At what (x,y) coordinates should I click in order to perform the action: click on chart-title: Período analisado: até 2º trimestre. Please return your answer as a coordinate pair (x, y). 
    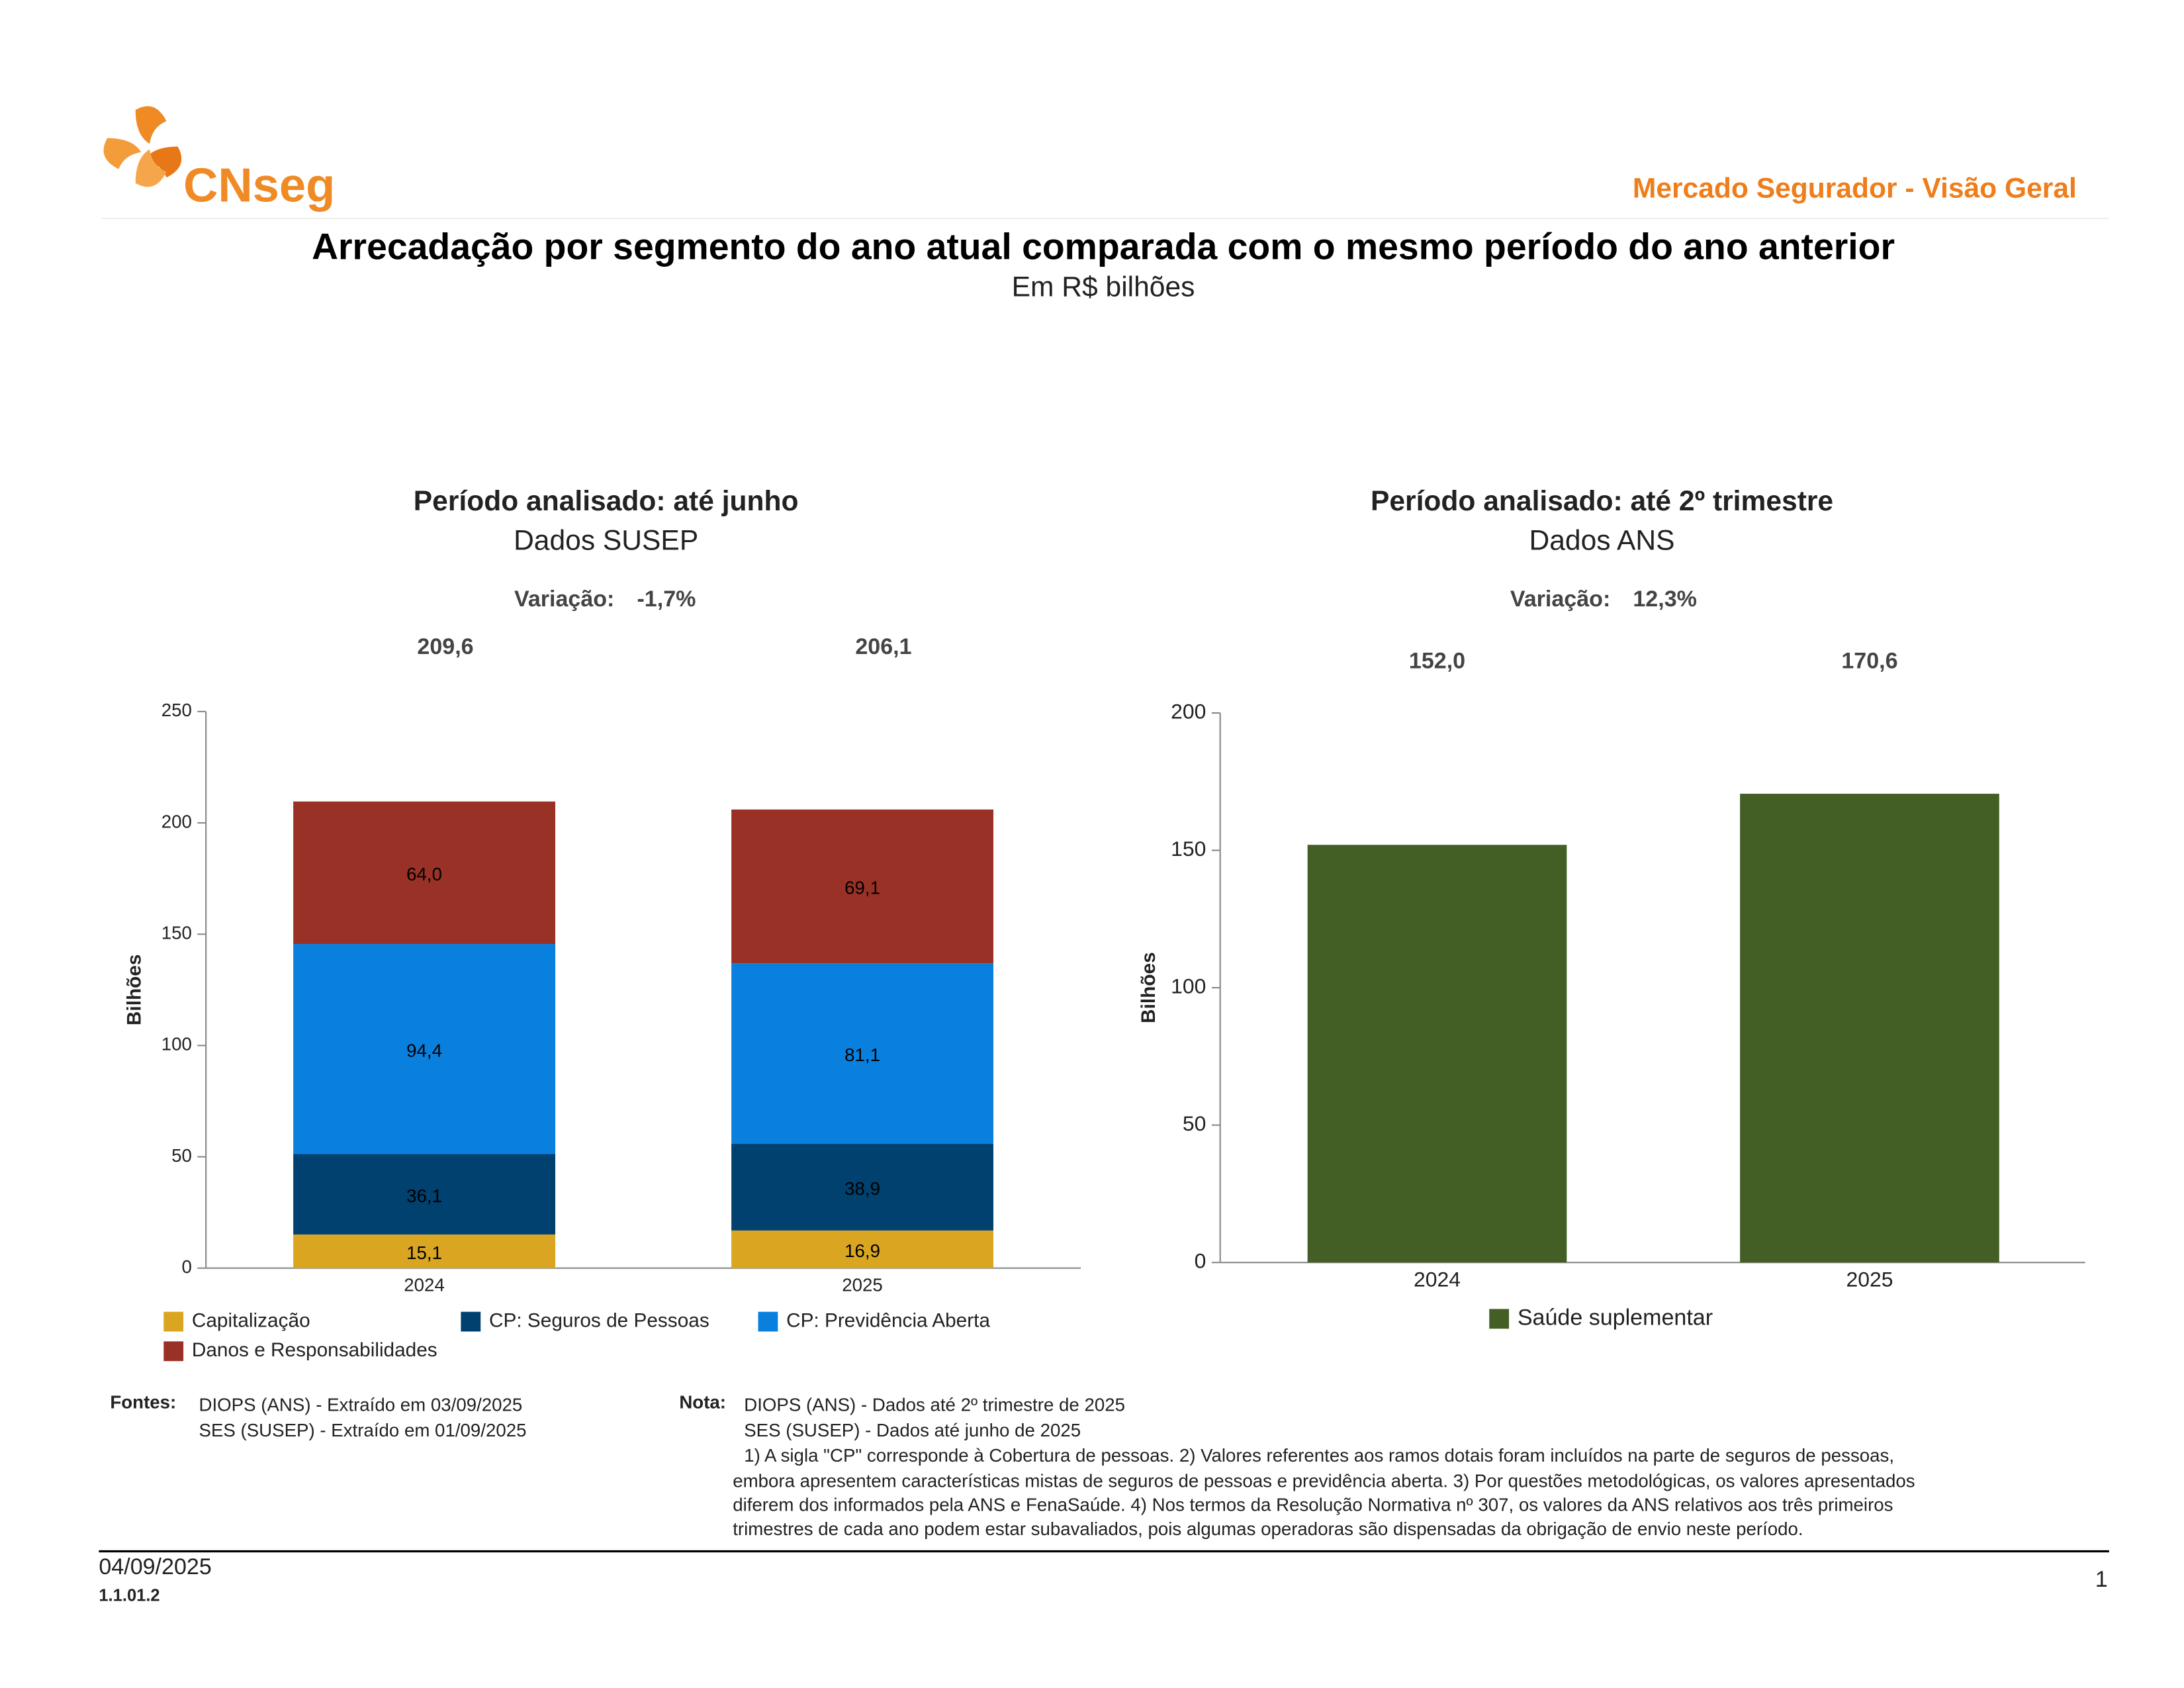
    Looking at the image, I should click on (1602, 501).